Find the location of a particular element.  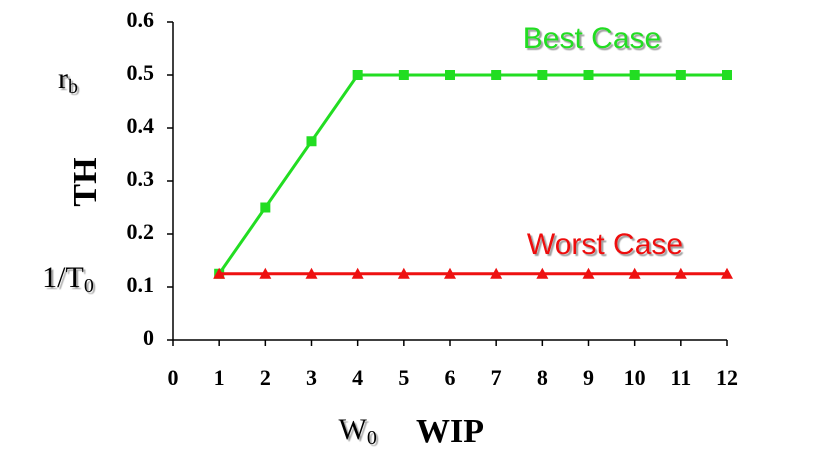

x-tick-label: 1 is located at coordinates (219, 377).